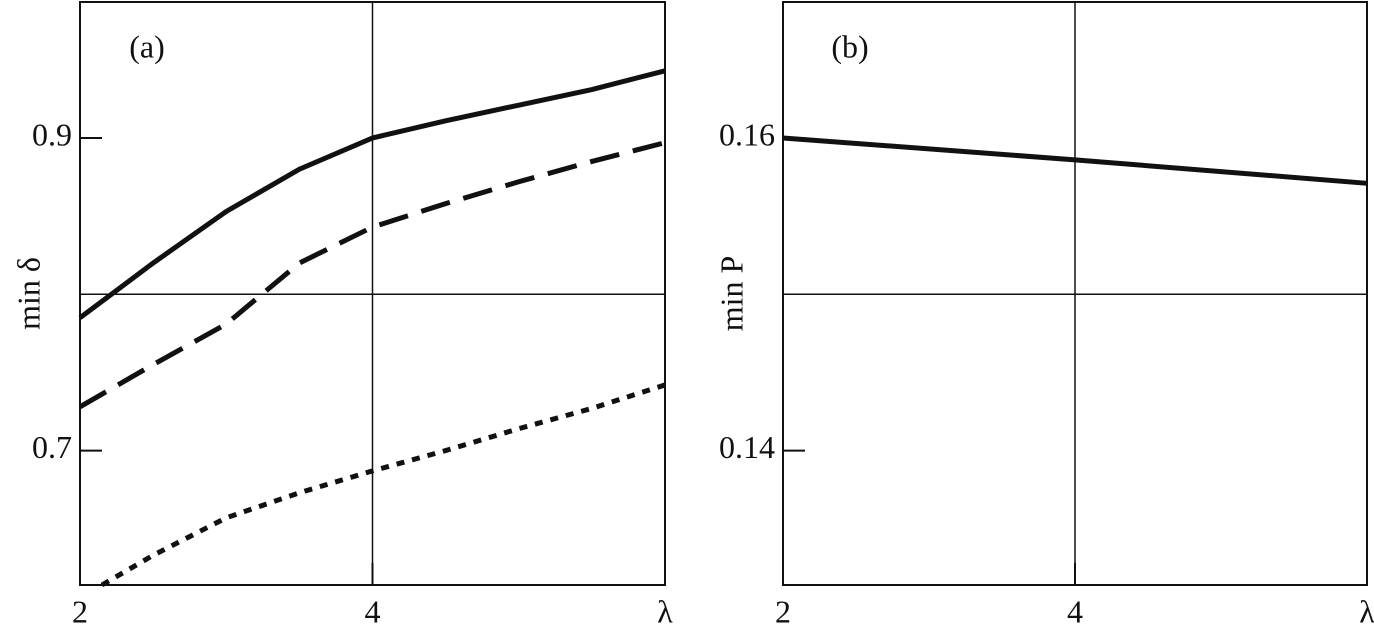  Describe the element at coordinates (747, 447) in the screenshot. I see `y-tick-label: 0.14` at that location.